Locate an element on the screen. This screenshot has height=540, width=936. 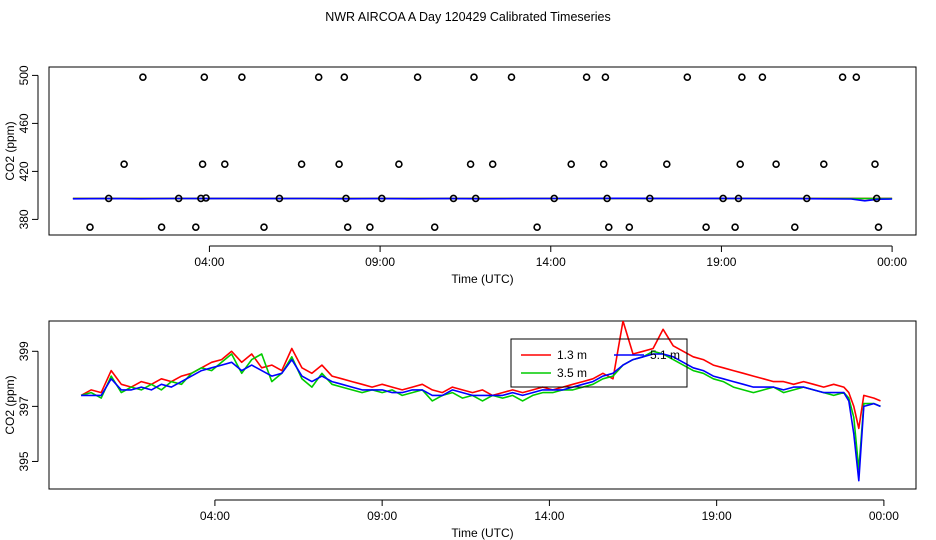
bottom-legend: 1.3 m 3.5 m 5.1 m is located at coordinates (599, 363).